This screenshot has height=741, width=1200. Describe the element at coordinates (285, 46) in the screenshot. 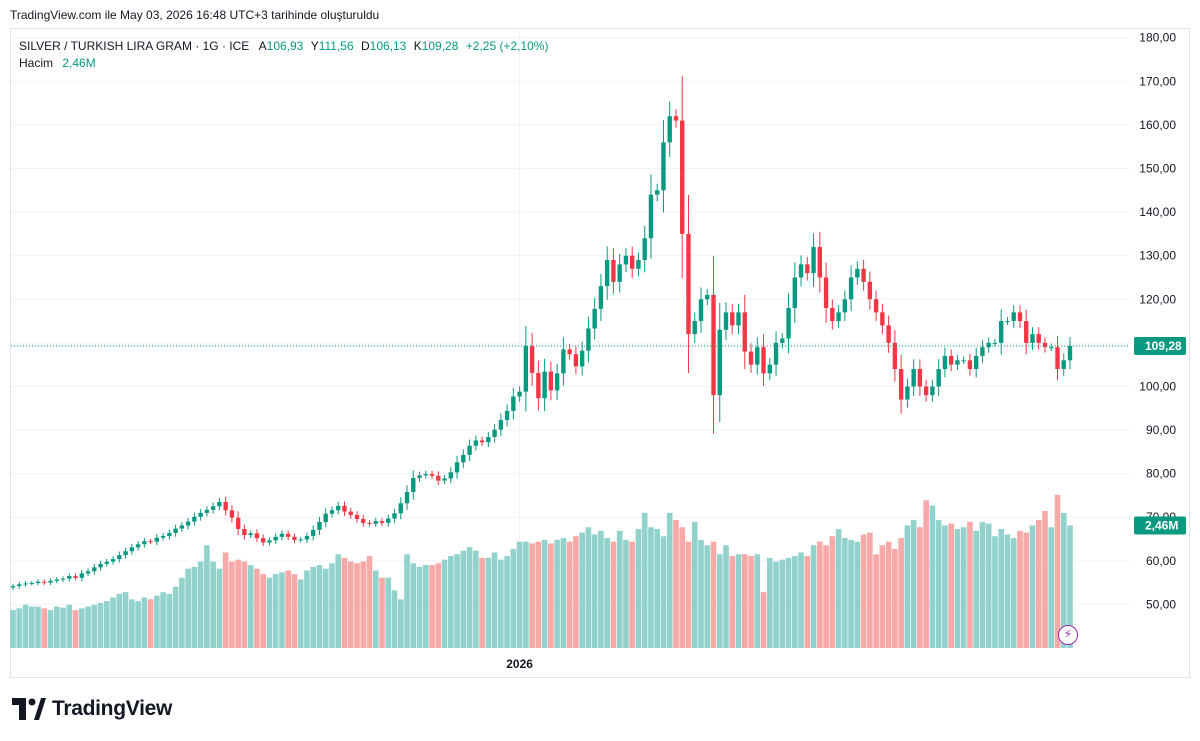

I see `open-value: 106,93` at that location.